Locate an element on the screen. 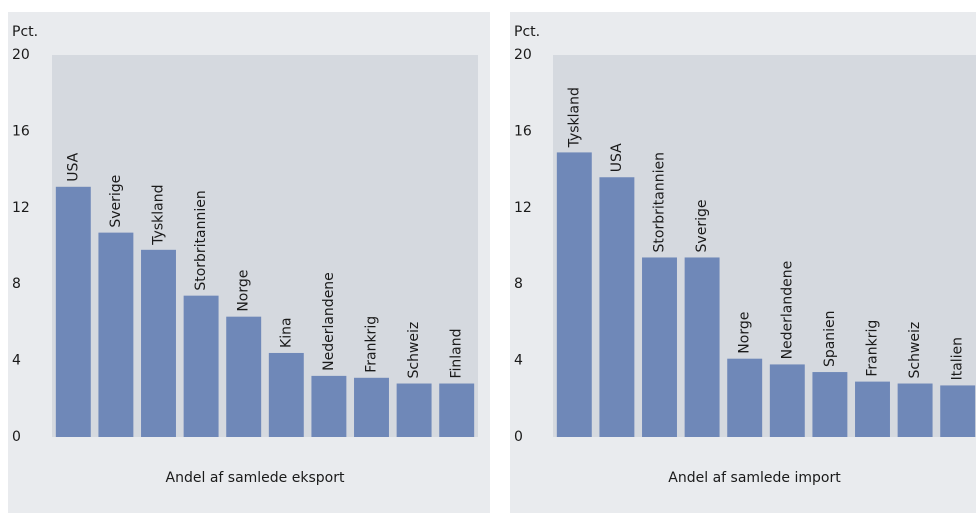 The width and height of the screenshot is (976, 513). bar-category-label: Finland is located at coordinates (457, 353).